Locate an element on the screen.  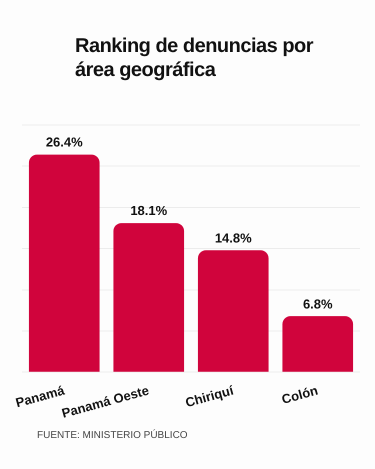
data-label: 6.8% is located at coordinates (317, 304).